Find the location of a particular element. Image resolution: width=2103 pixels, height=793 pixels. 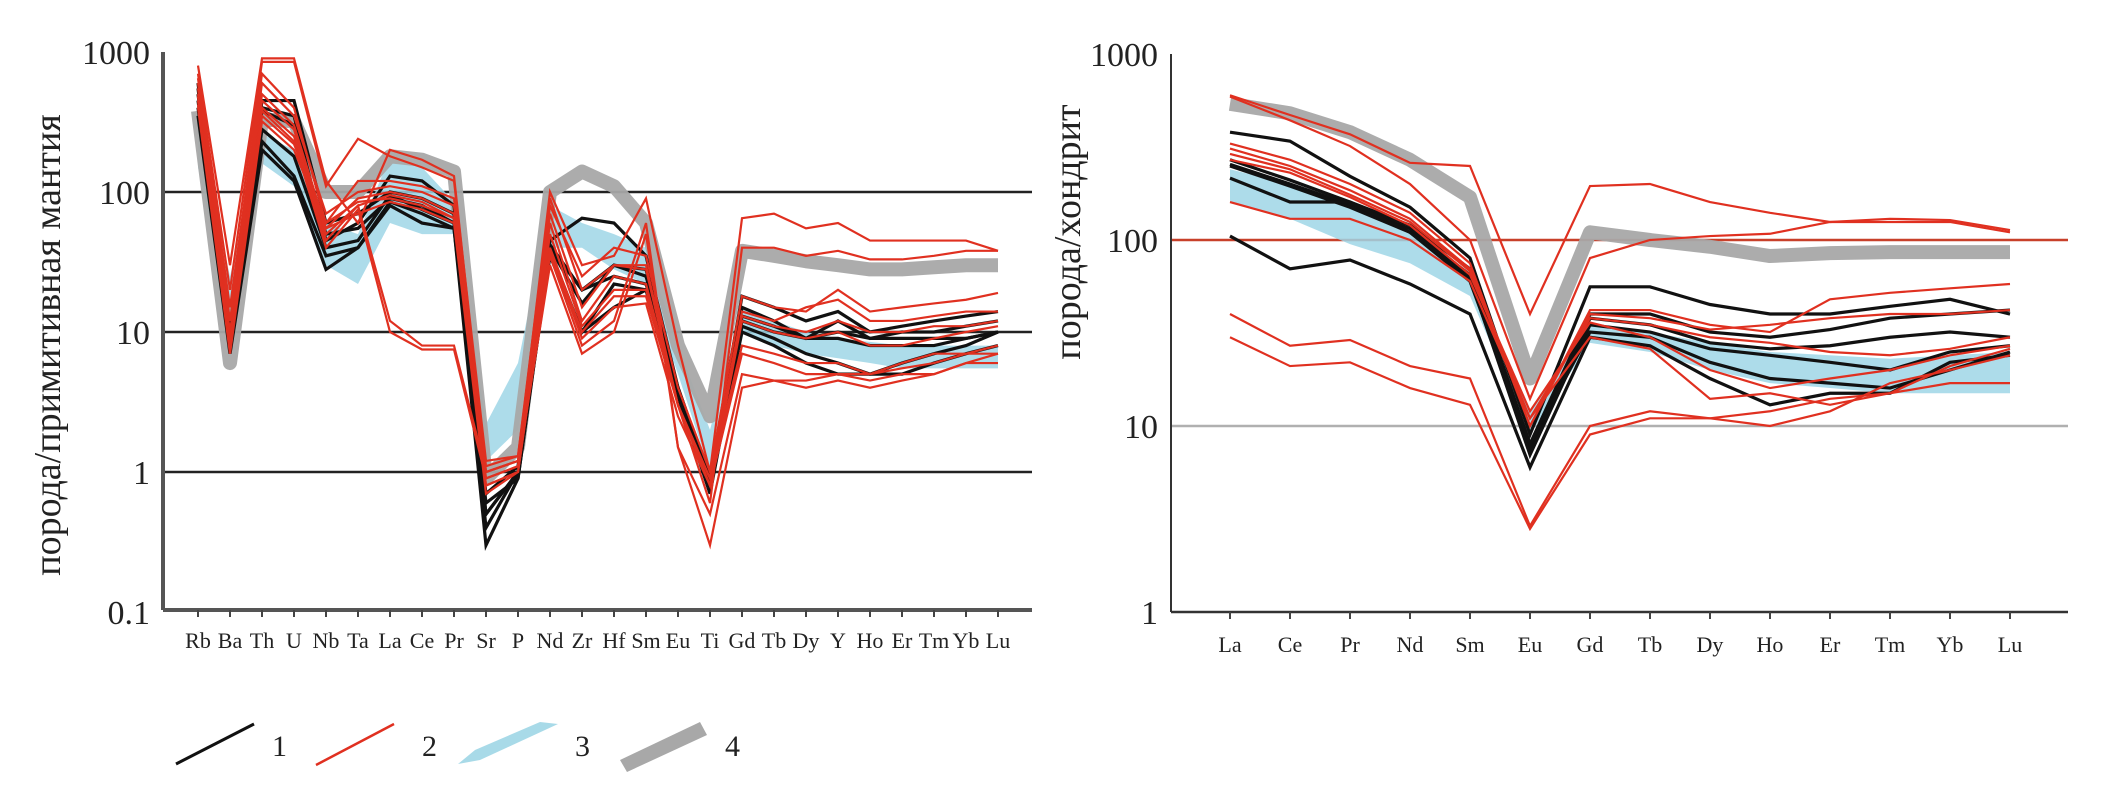

left-y-axis-title: порода/примитивная мантия is located at coordinates (48, 345).